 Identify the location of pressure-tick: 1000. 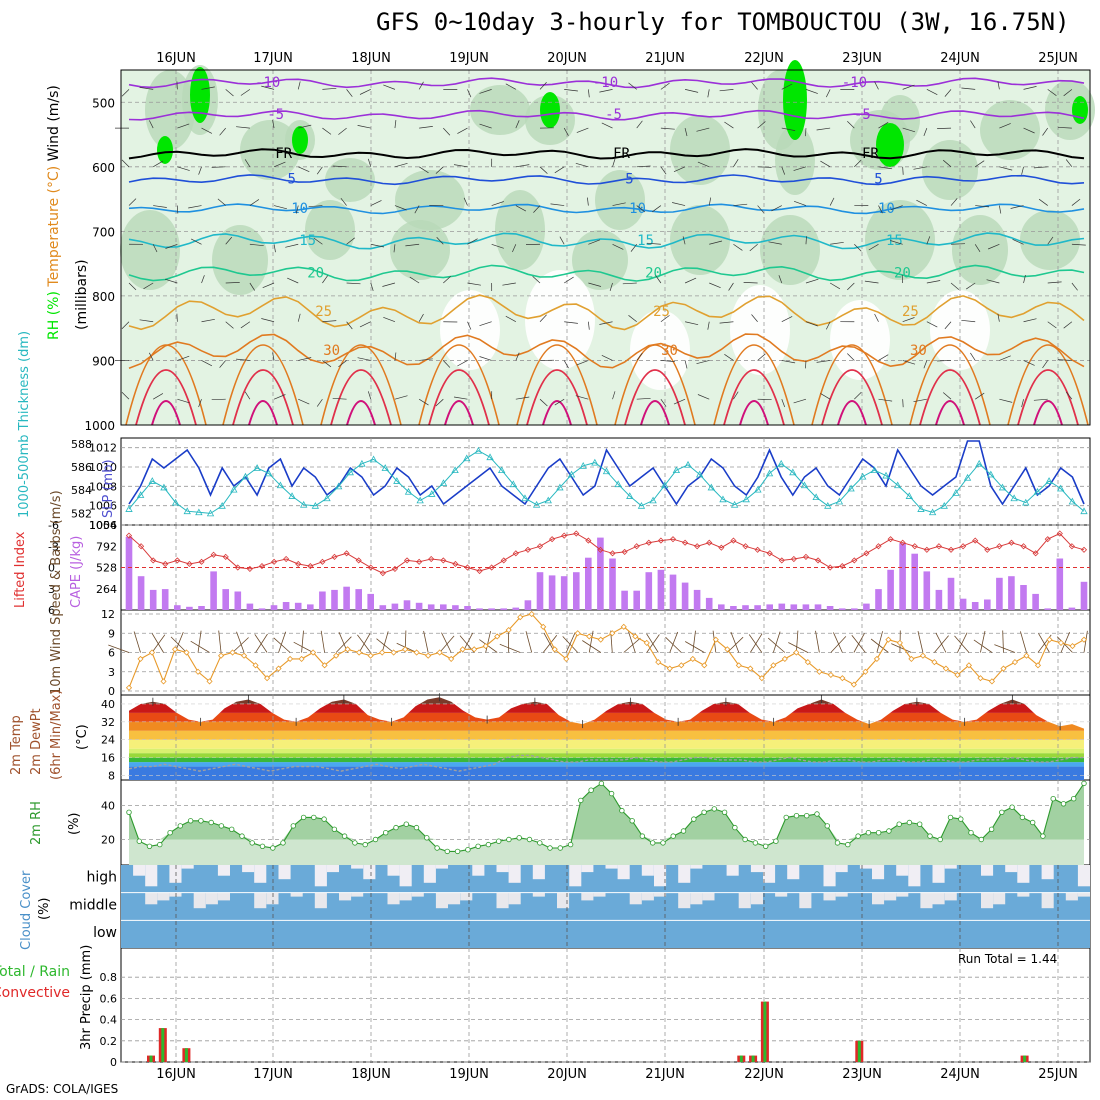
(99, 426).